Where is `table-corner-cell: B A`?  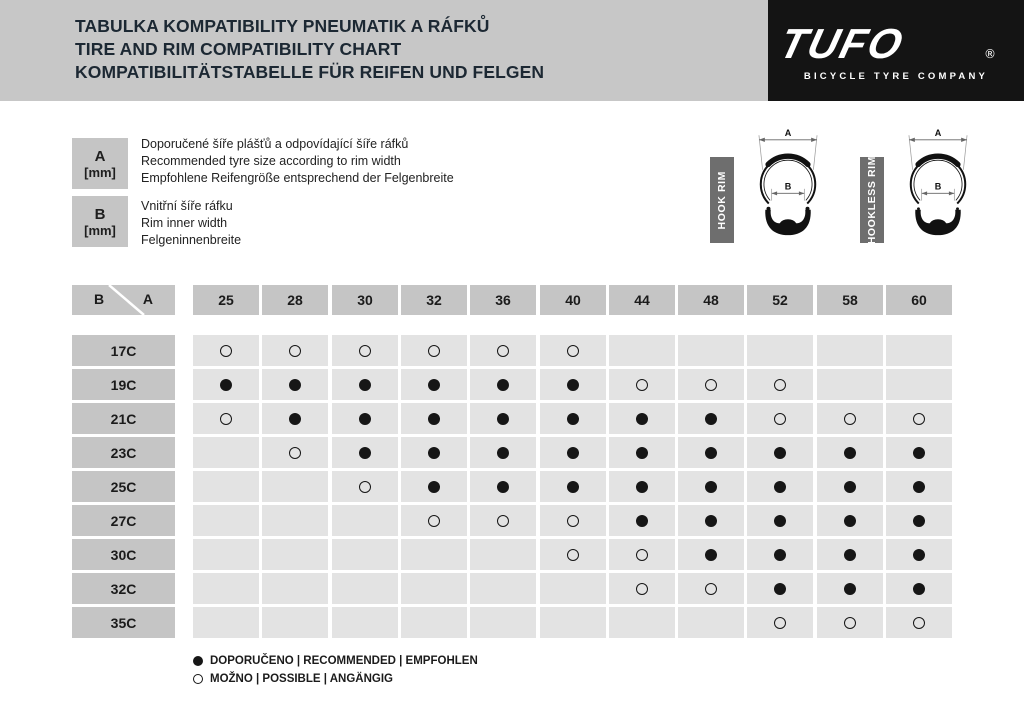
table-corner-cell: B A is located at coordinates (123, 300).